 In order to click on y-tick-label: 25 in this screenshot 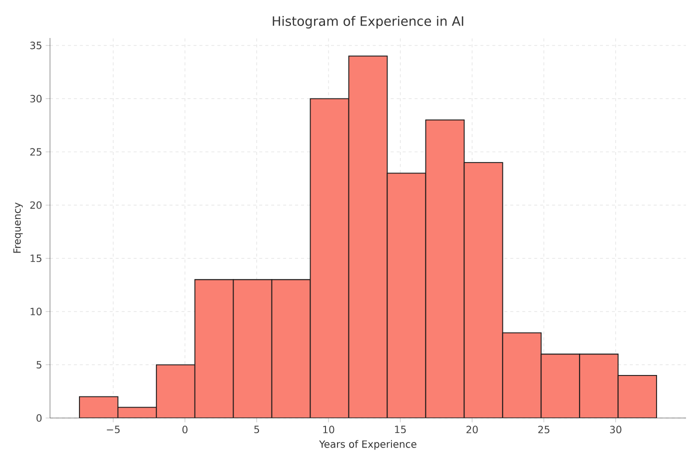, I will do `click(36, 152)`.